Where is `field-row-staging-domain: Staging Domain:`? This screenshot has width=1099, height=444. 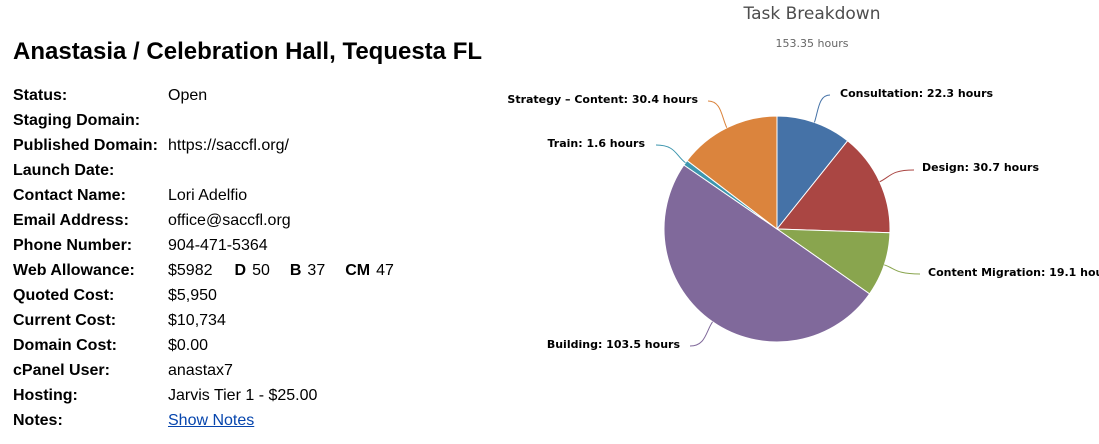
field-row-staging-domain: Staging Domain: is located at coordinates (203, 120).